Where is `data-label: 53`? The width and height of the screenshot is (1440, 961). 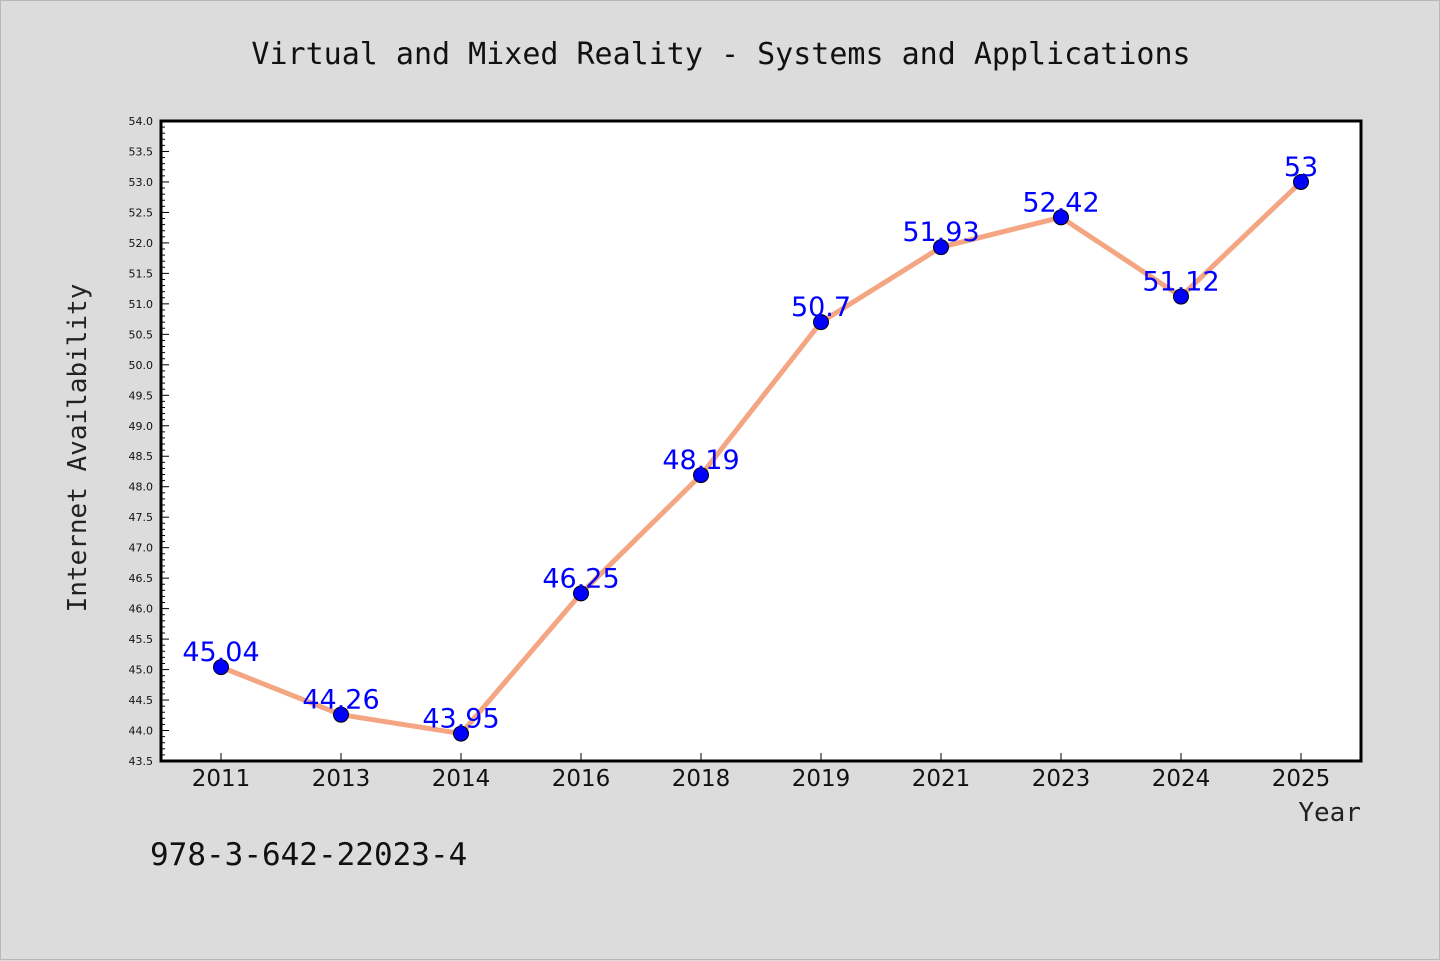 data-label: 53 is located at coordinates (1301, 167).